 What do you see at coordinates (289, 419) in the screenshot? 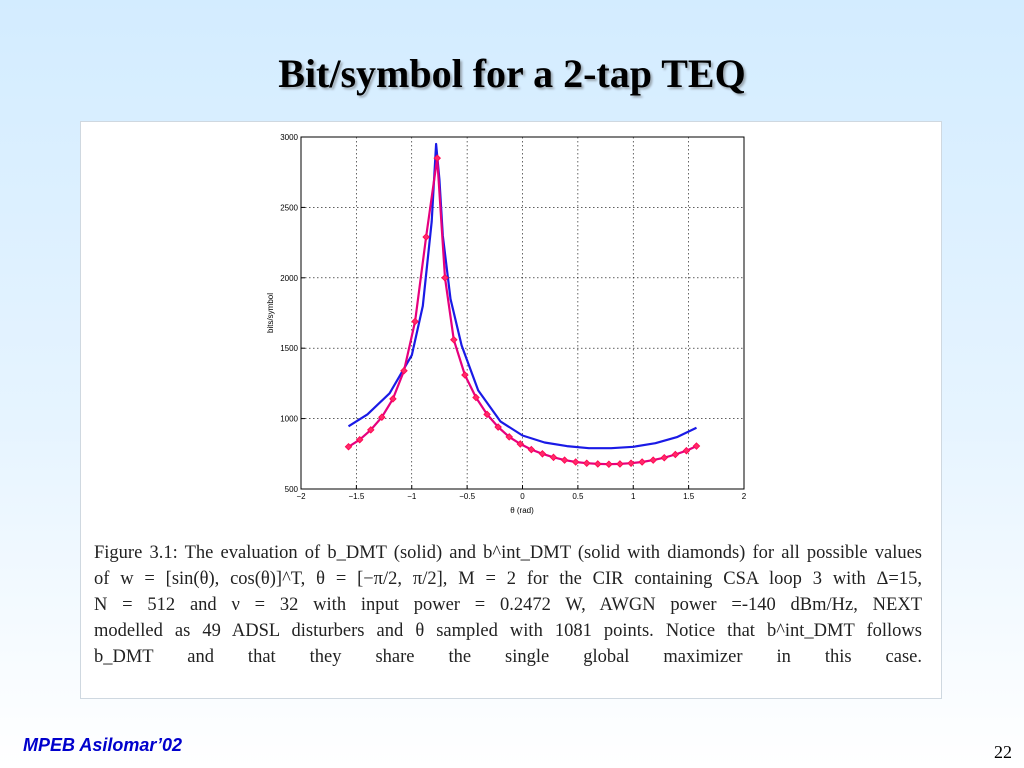
I see `y-tick-label: 1000` at bounding box center [289, 419].